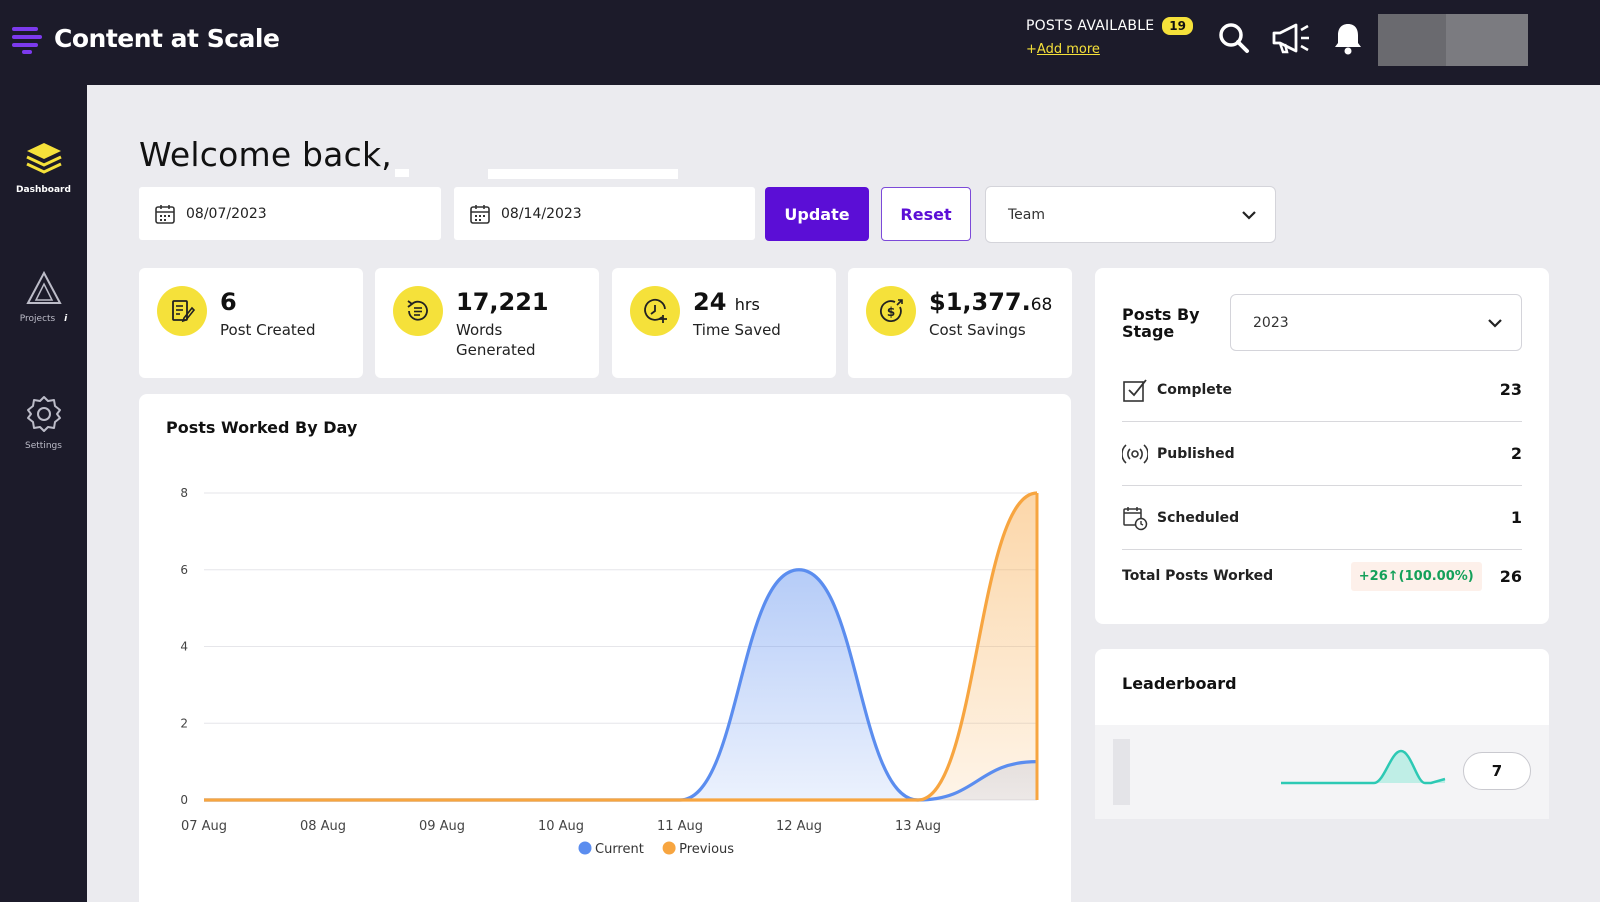  What do you see at coordinates (204, 826) in the screenshot?
I see `x-tick-label: 07 Aug` at bounding box center [204, 826].